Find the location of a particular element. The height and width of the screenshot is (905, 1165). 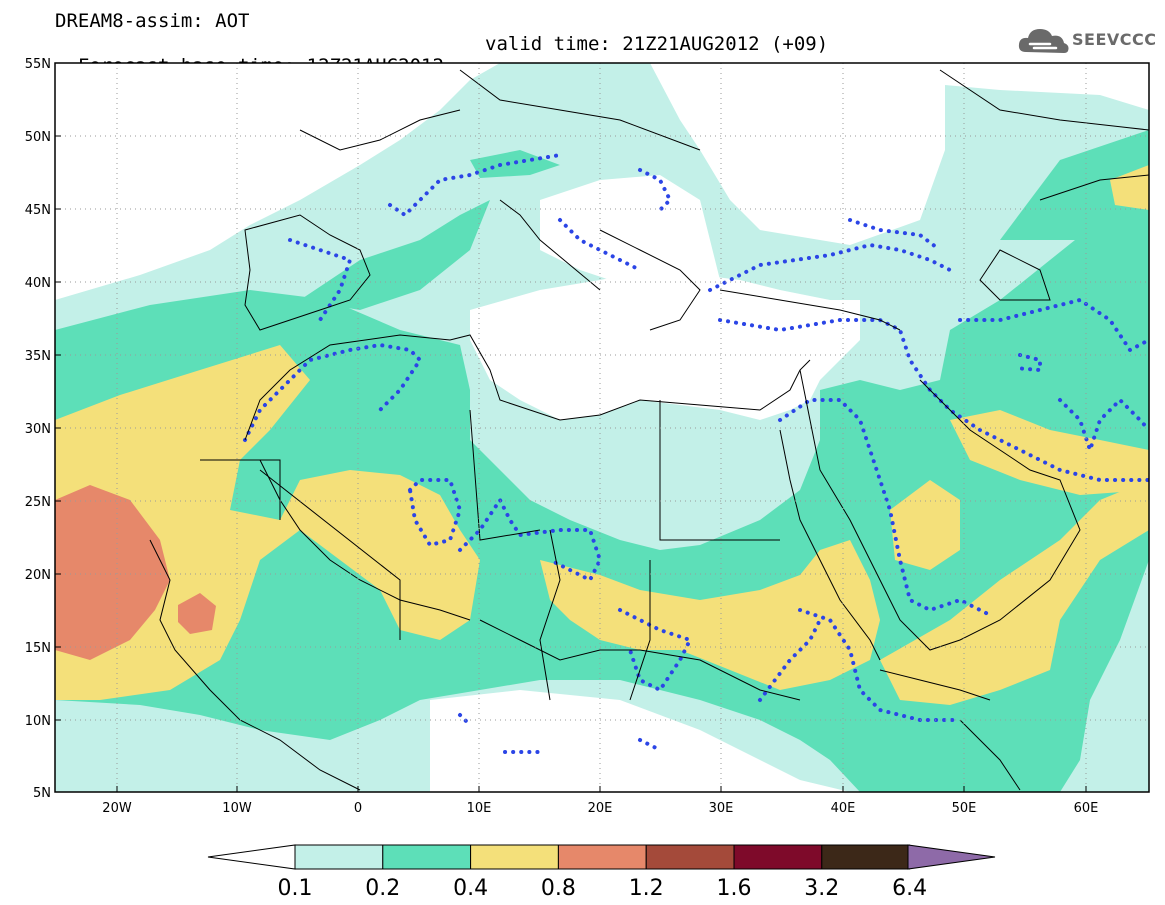

lon-label: 50E is located at coordinates (964, 808).